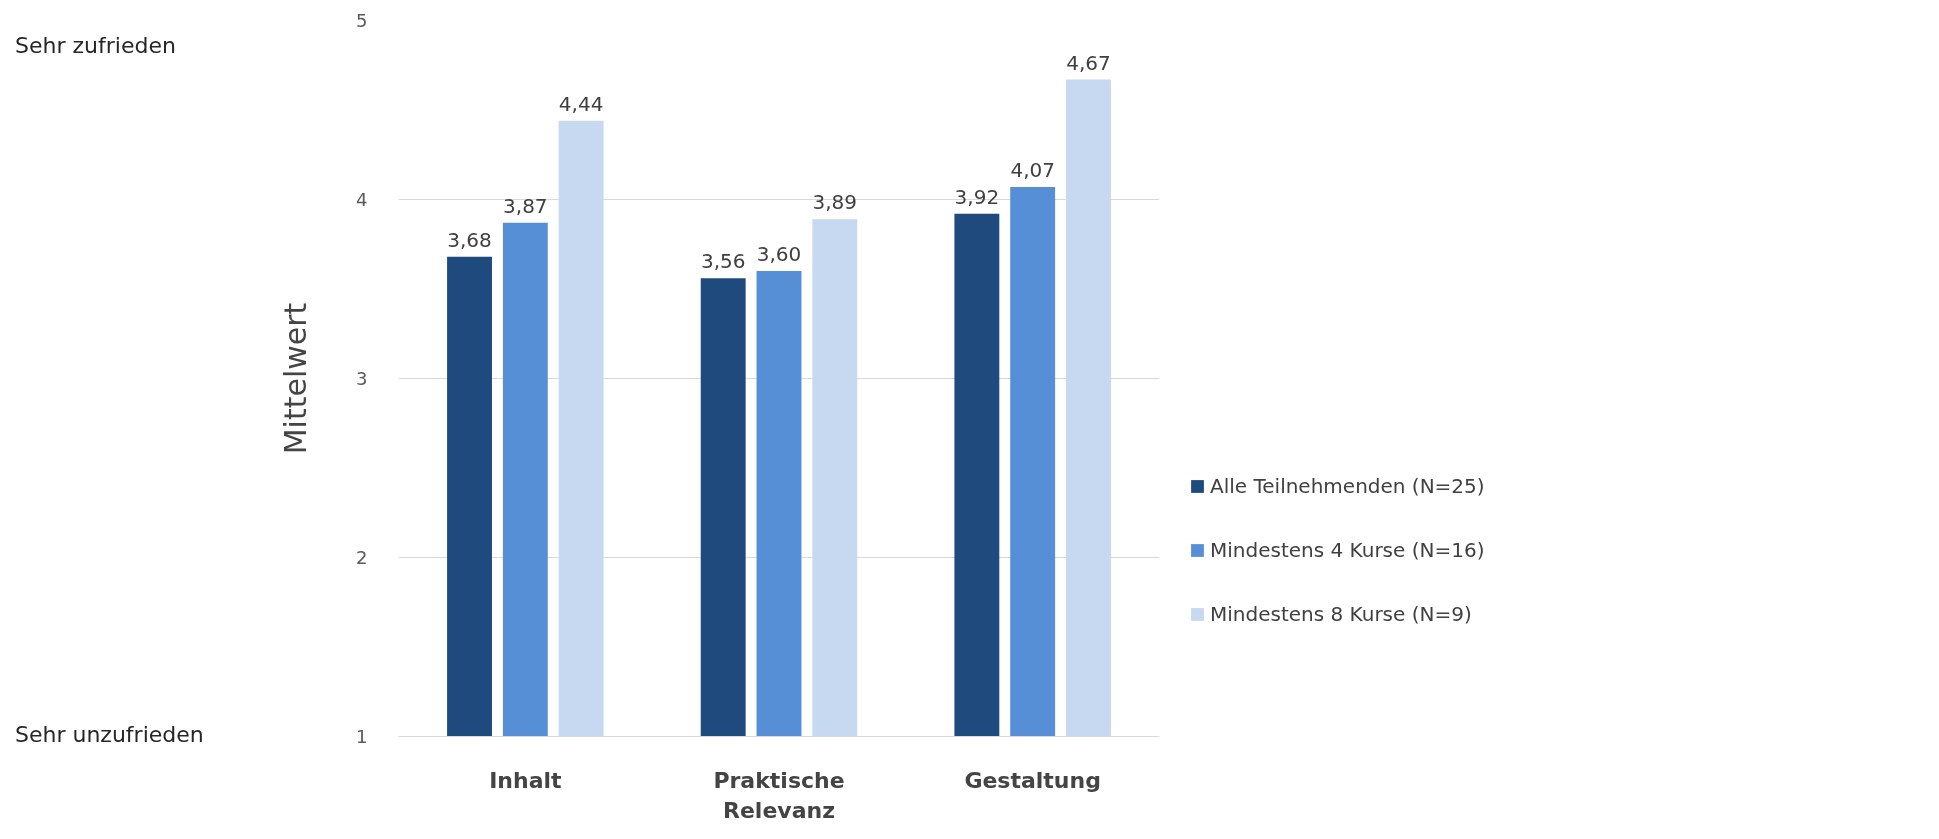  I want to click on text: Sehr unzufrieden, so click(109, 735).